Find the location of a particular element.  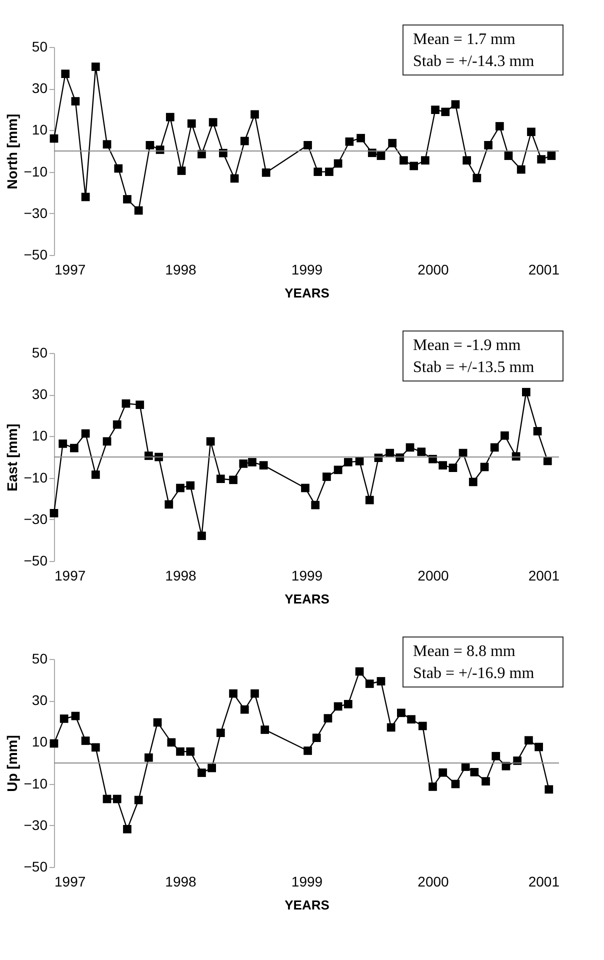

y-axis-title: North [mm] is located at coordinates (12, 152).